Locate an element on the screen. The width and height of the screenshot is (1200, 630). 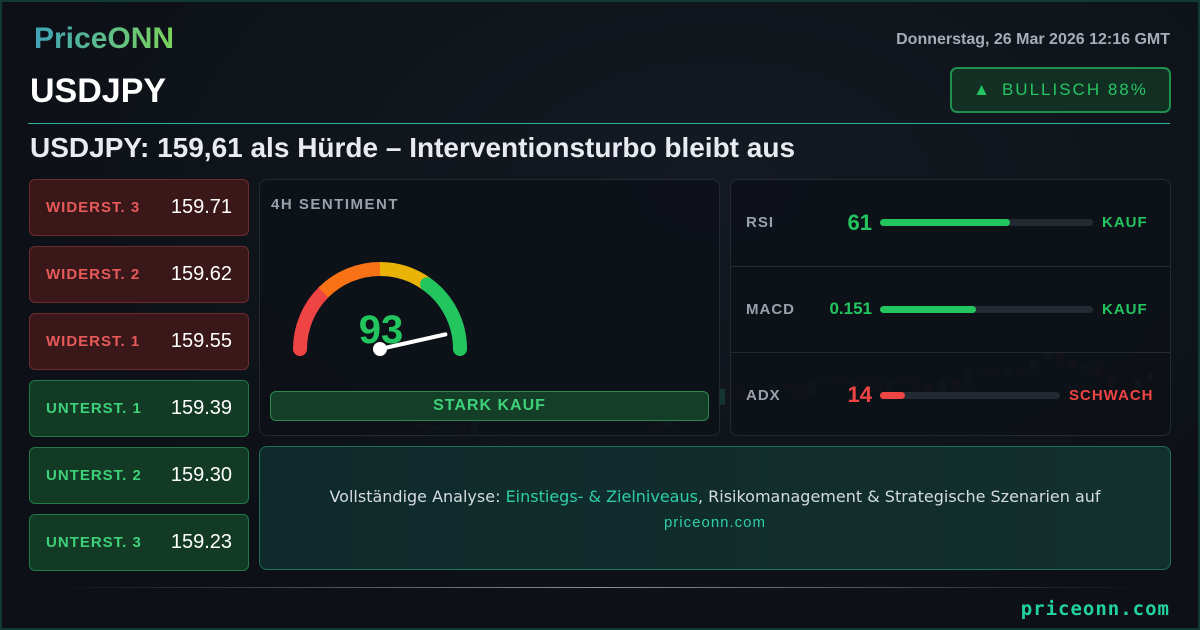
indicator-value: 61 is located at coordinates (859, 222).